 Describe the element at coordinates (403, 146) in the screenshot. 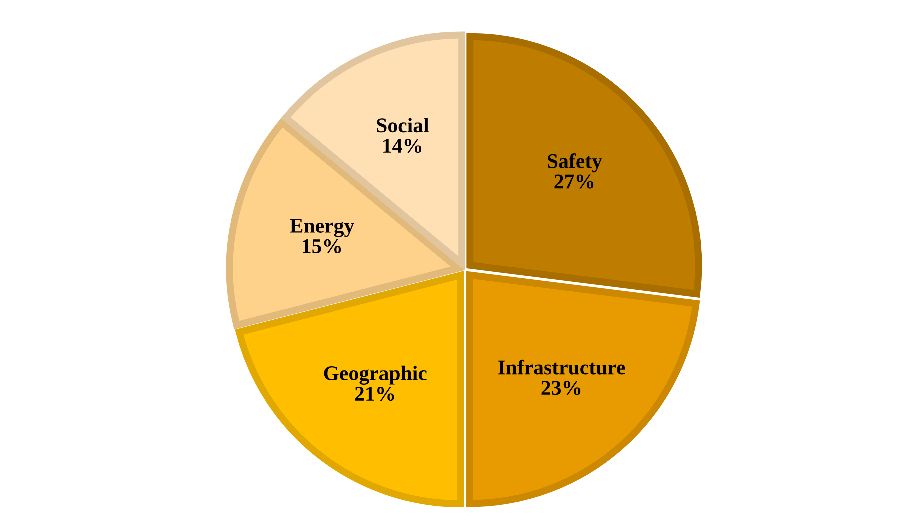

I see `data-label: 14%` at that location.